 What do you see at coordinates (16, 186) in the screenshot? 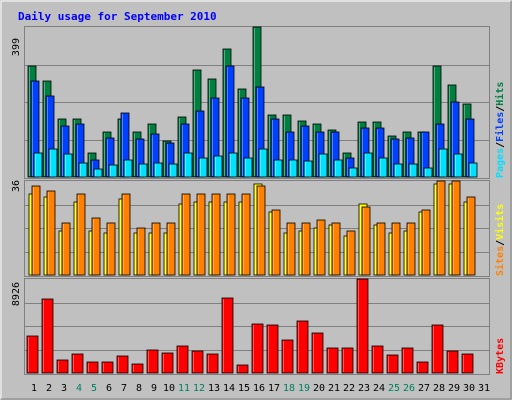
I see `y-max-label-visits: 36` at bounding box center [16, 186].